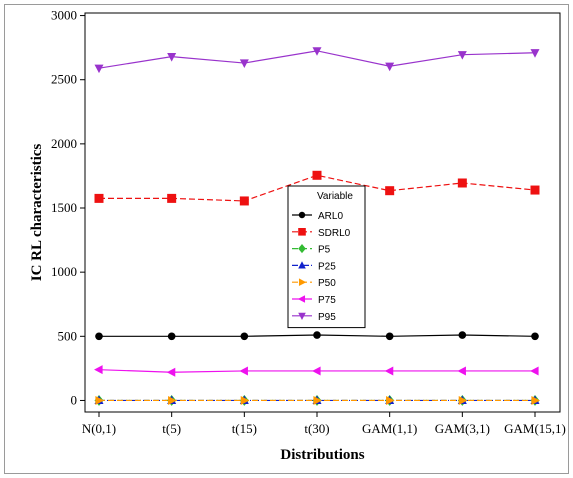  What do you see at coordinates (322, 455) in the screenshot?
I see `x-axis-title: Distributions` at bounding box center [322, 455].